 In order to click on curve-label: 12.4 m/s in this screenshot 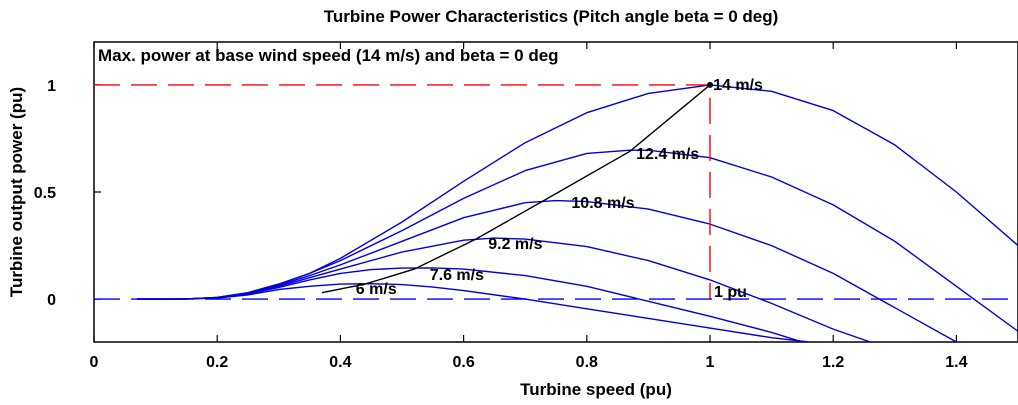, I will do `click(667, 154)`.